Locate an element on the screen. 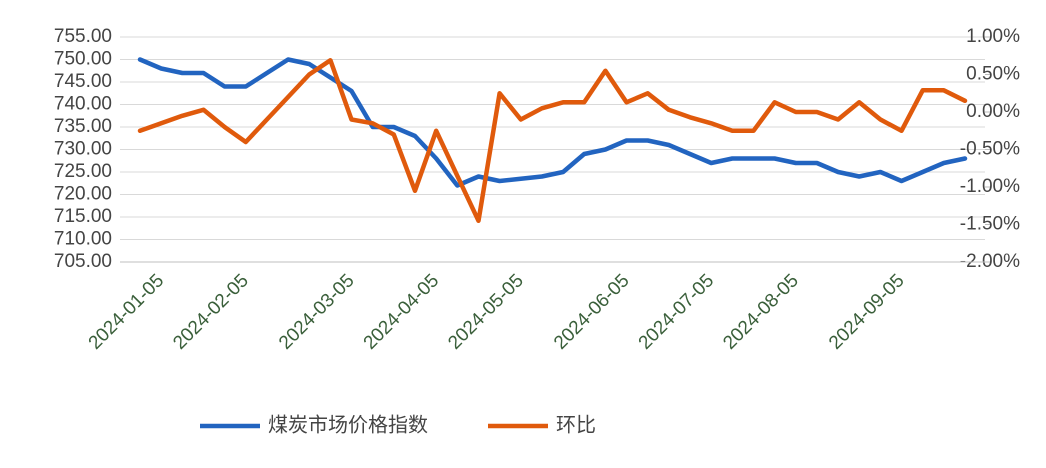 The image size is (1046, 468). y2-tick-label: -2.00% is located at coordinates (990, 261).